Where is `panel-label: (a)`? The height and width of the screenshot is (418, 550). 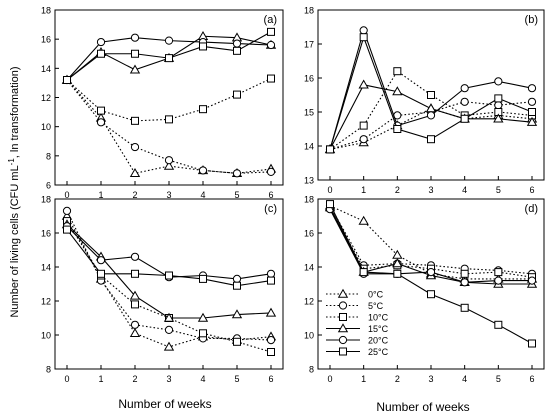
panel-label: (a) is located at coordinates (270, 20).